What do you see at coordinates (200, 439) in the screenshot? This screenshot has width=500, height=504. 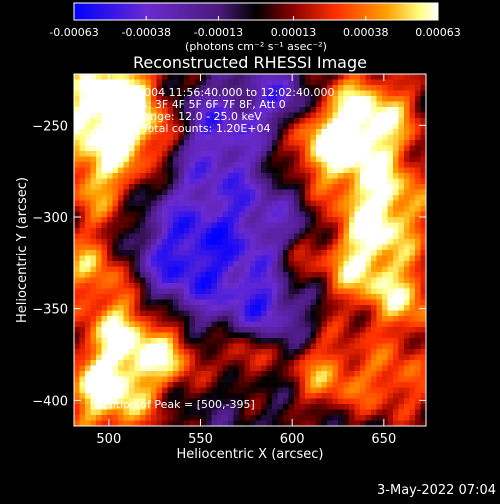 I see `x-tick-label: 550` at bounding box center [200, 439].